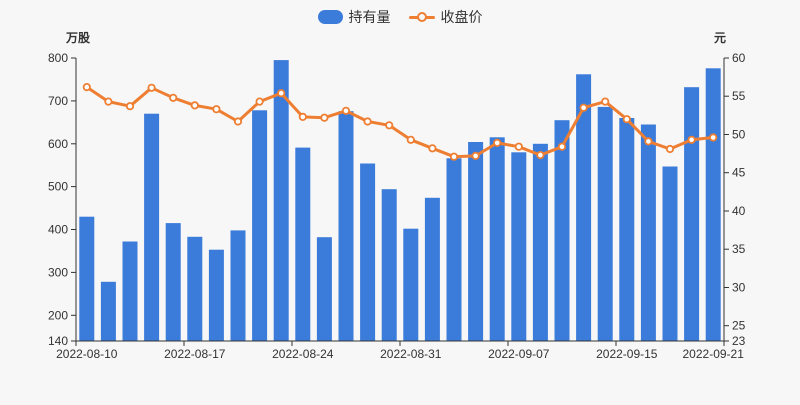  Describe the element at coordinates (739, 326) in the screenshot. I see `right-axis-tick-label: 25` at that location.